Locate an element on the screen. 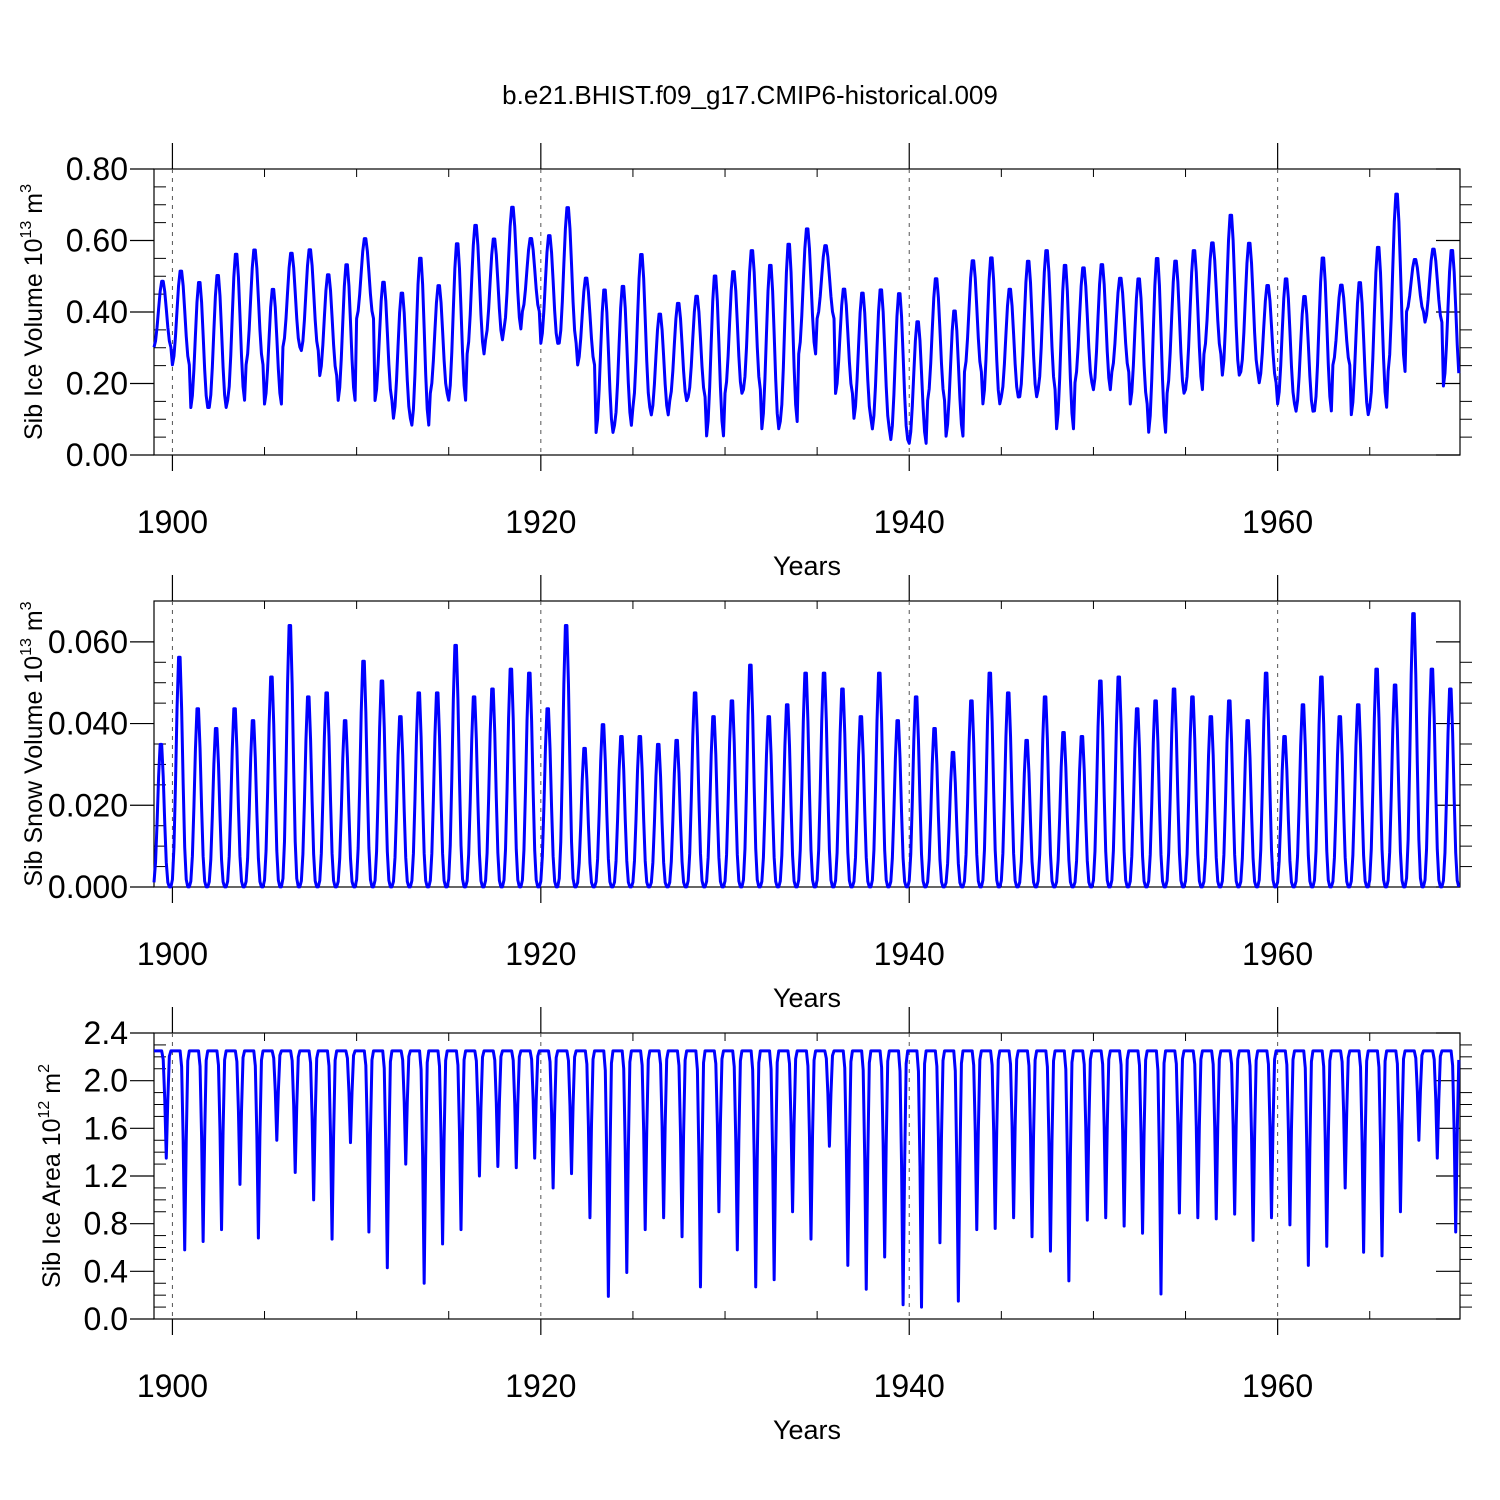  y-axis-label: Sib Ice Area 1012 m2 is located at coordinates (51, 1176).